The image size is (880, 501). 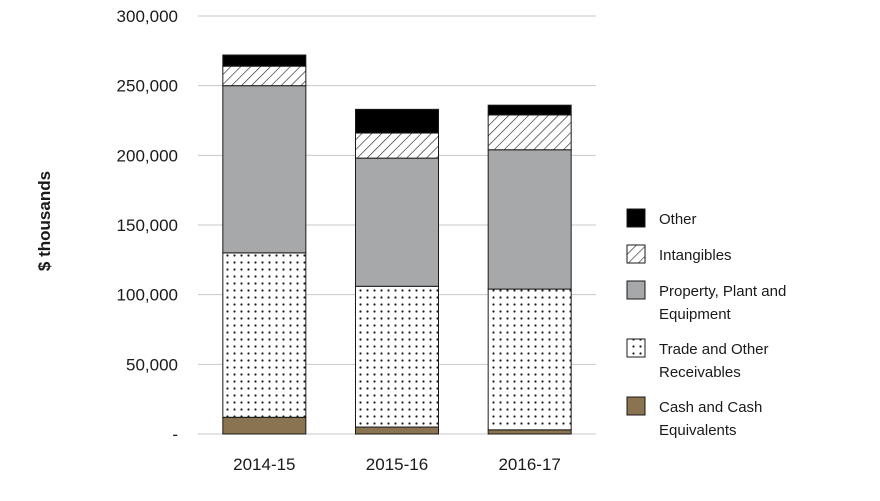 What do you see at coordinates (264, 464) in the screenshot?
I see `x-tick-label: 2014-15` at bounding box center [264, 464].